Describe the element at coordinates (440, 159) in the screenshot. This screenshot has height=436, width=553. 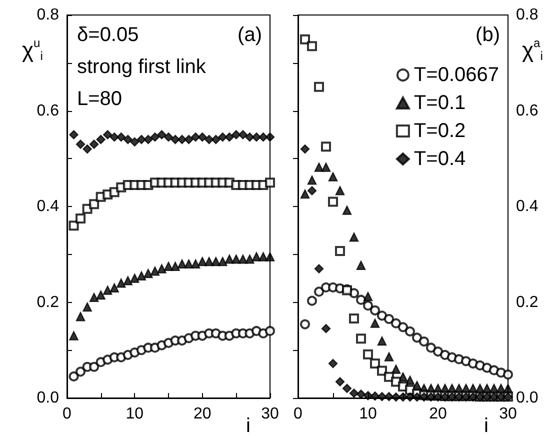
I see `legend-label: T=0.4` at that location.